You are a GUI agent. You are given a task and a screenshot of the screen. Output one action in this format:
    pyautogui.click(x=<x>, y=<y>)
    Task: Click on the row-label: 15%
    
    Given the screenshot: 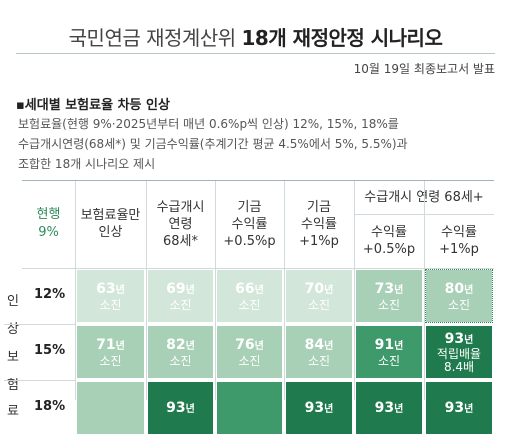 What is the action you would take?
    pyautogui.click(x=50, y=350)
    